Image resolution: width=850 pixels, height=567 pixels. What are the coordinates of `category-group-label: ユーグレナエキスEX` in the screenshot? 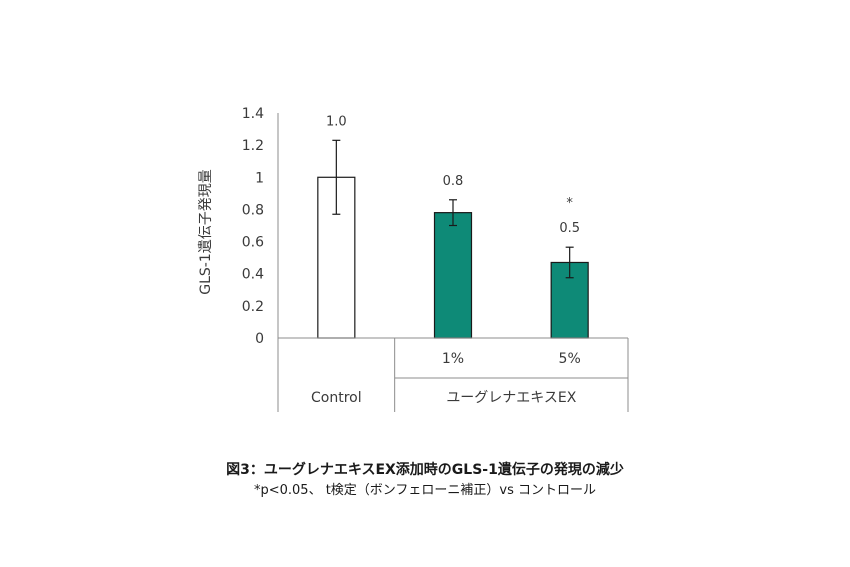 It's located at (511, 398).